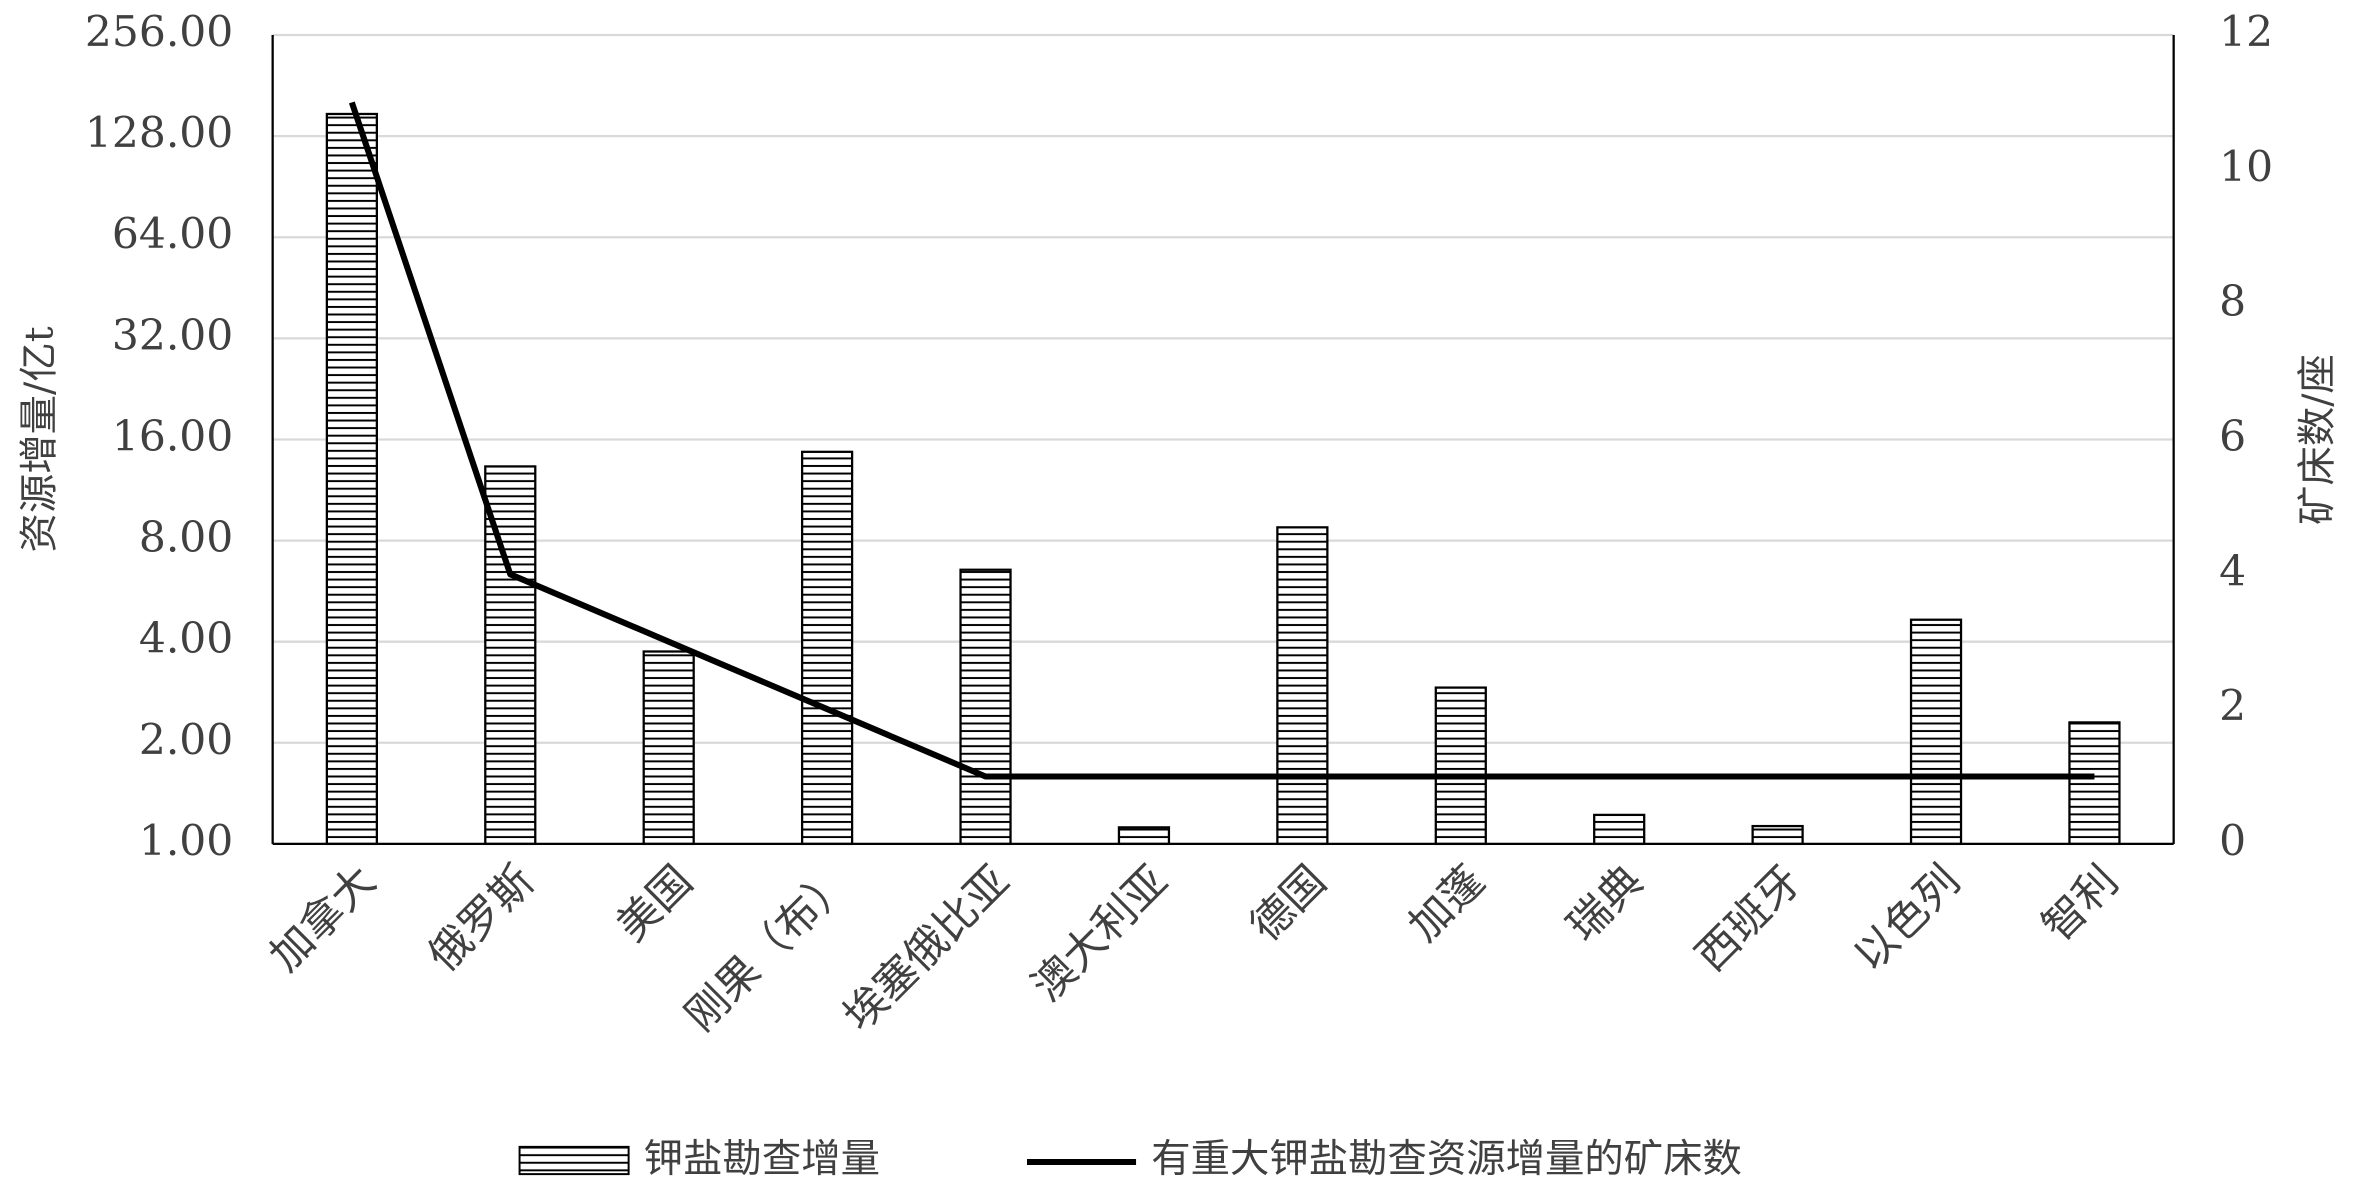 Image resolution: width=2363 pixels, height=1194 pixels. I want to click on legend-label: 有重大钾盐勘查资源增量的矿床数, so click(1446, 1159).